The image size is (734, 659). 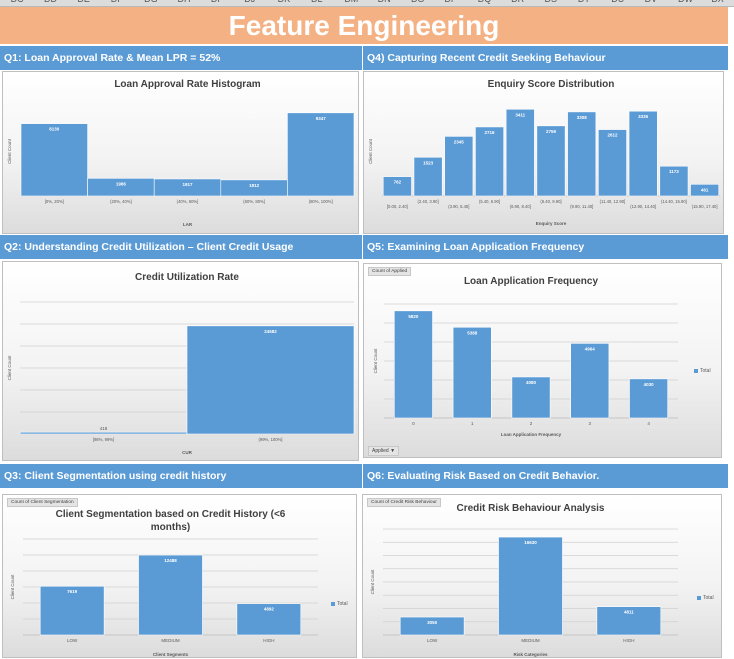 What do you see at coordinates (404, 502) in the screenshot?
I see `pivot-field-button: Count of Credit Risk Behaviour` at bounding box center [404, 502].